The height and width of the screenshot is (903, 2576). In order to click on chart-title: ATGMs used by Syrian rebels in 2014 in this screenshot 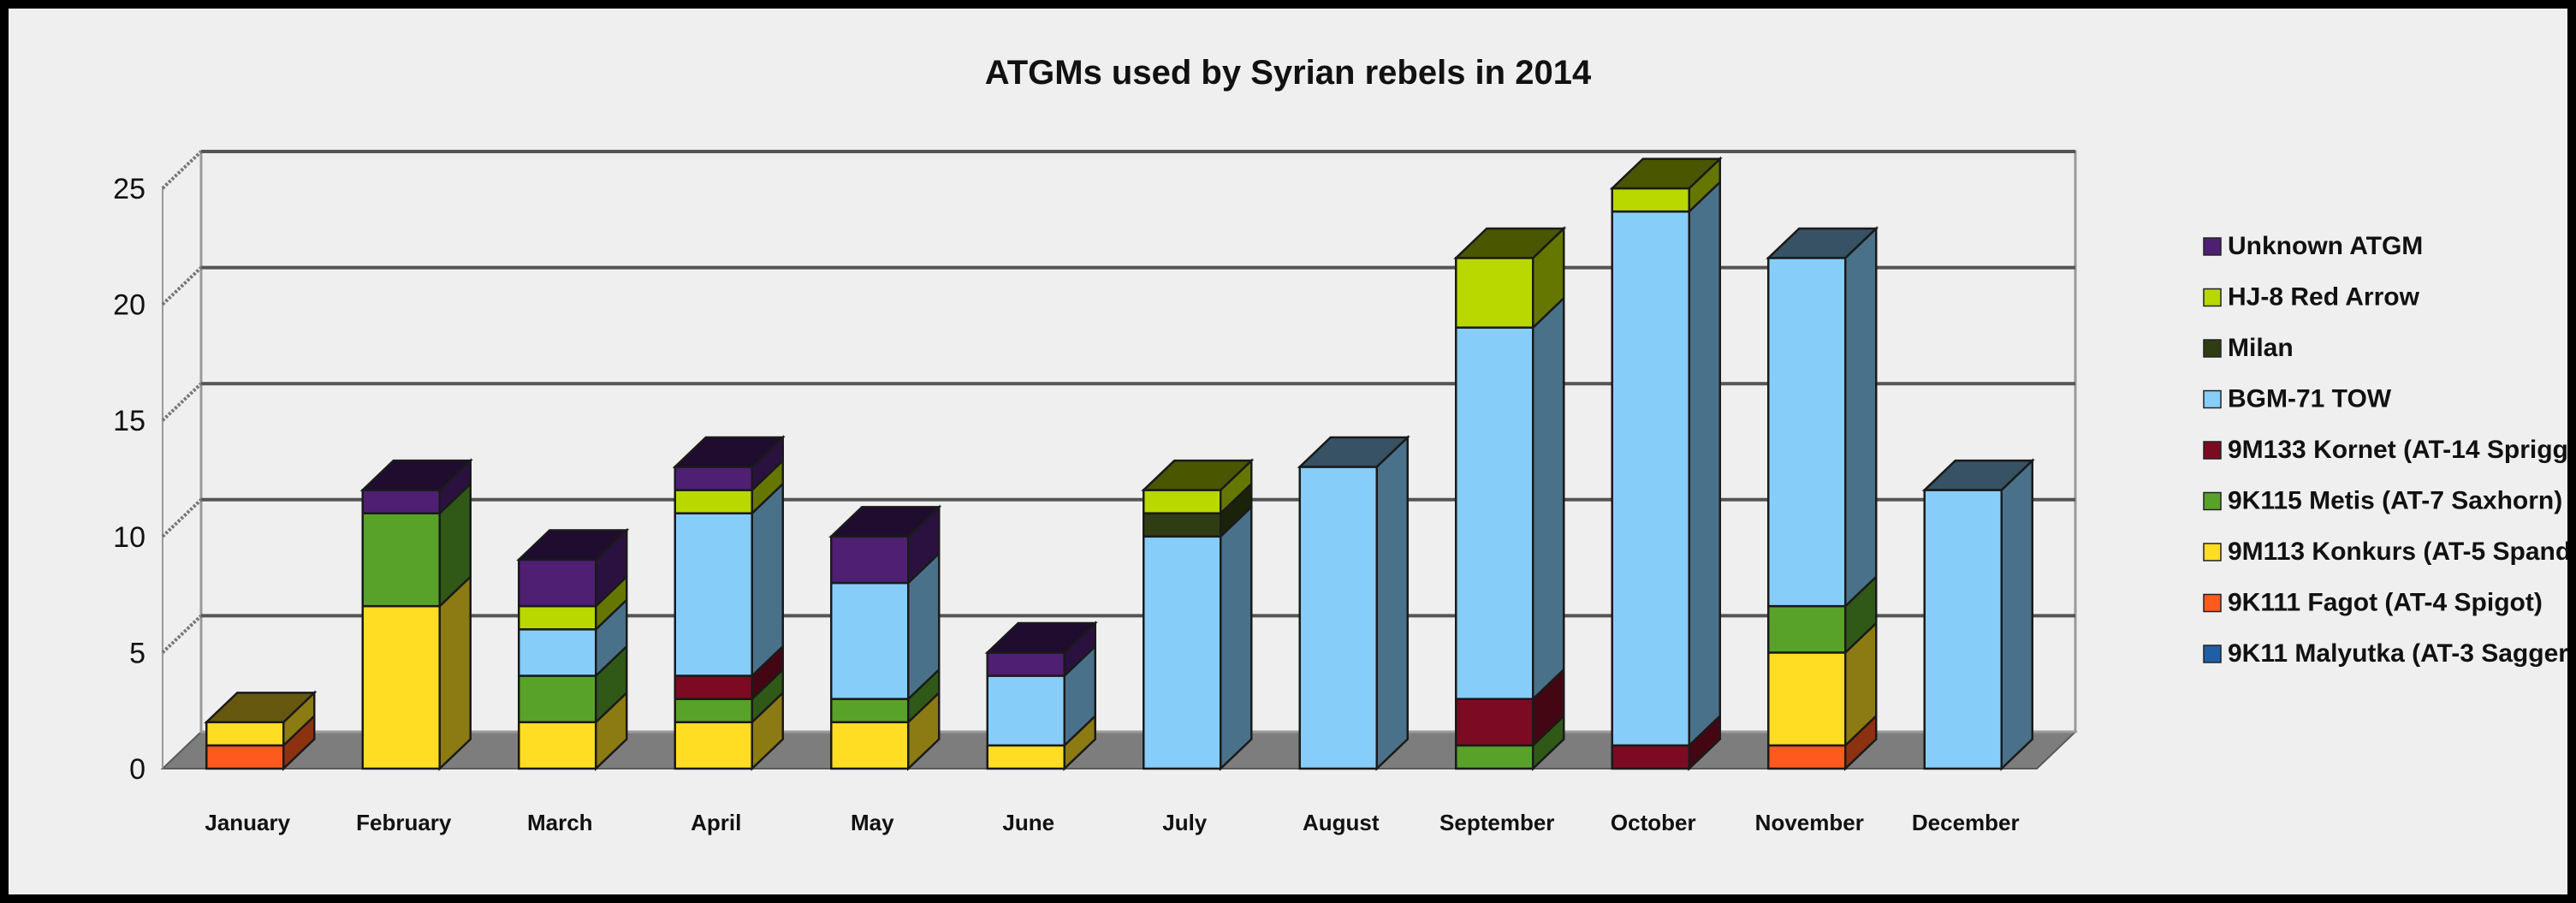, I will do `click(1288, 73)`.